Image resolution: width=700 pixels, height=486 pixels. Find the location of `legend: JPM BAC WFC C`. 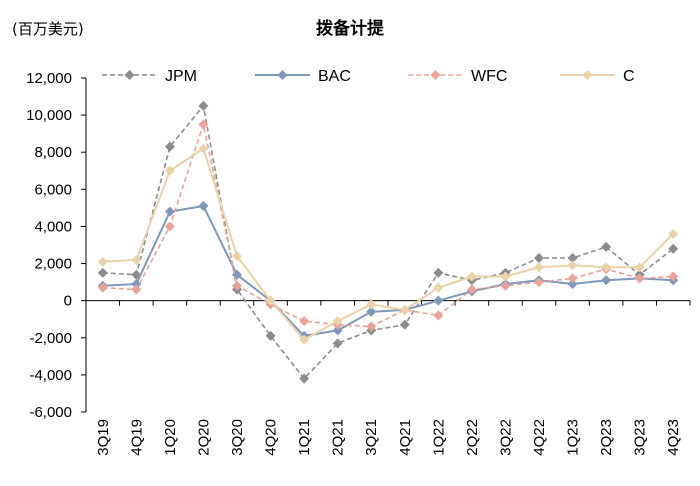

legend: JPM BAC WFC C is located at coordinates (368, 76).